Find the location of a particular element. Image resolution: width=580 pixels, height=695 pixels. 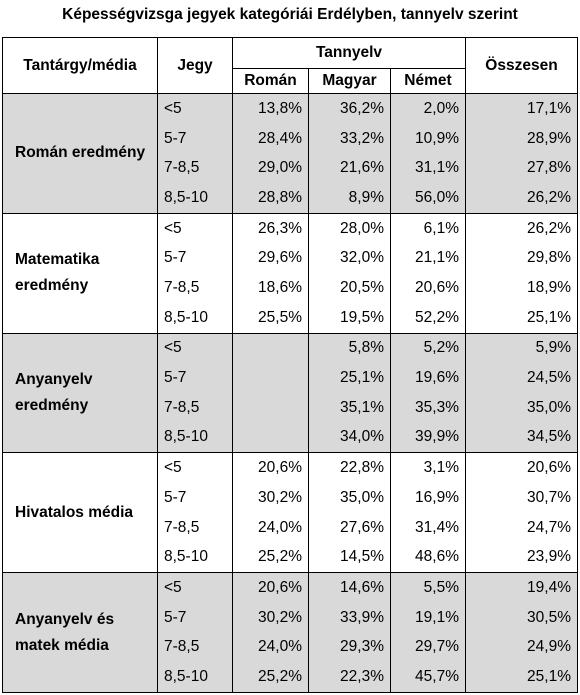

table-row: 7-8,5 18,6% 20,5% 20,6% 18,9% is located at coordinates (290, 288).